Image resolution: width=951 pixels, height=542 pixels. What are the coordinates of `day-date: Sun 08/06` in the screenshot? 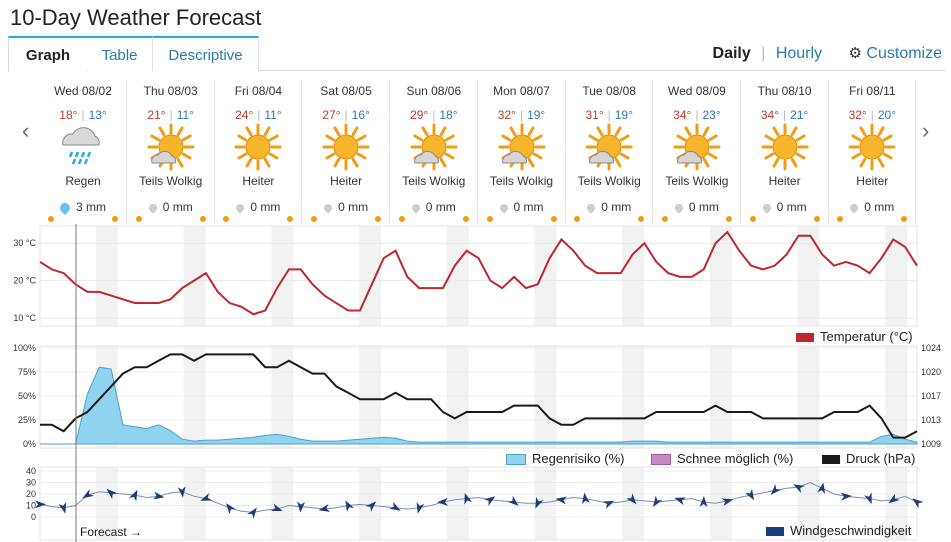 It's located at (434, 91).